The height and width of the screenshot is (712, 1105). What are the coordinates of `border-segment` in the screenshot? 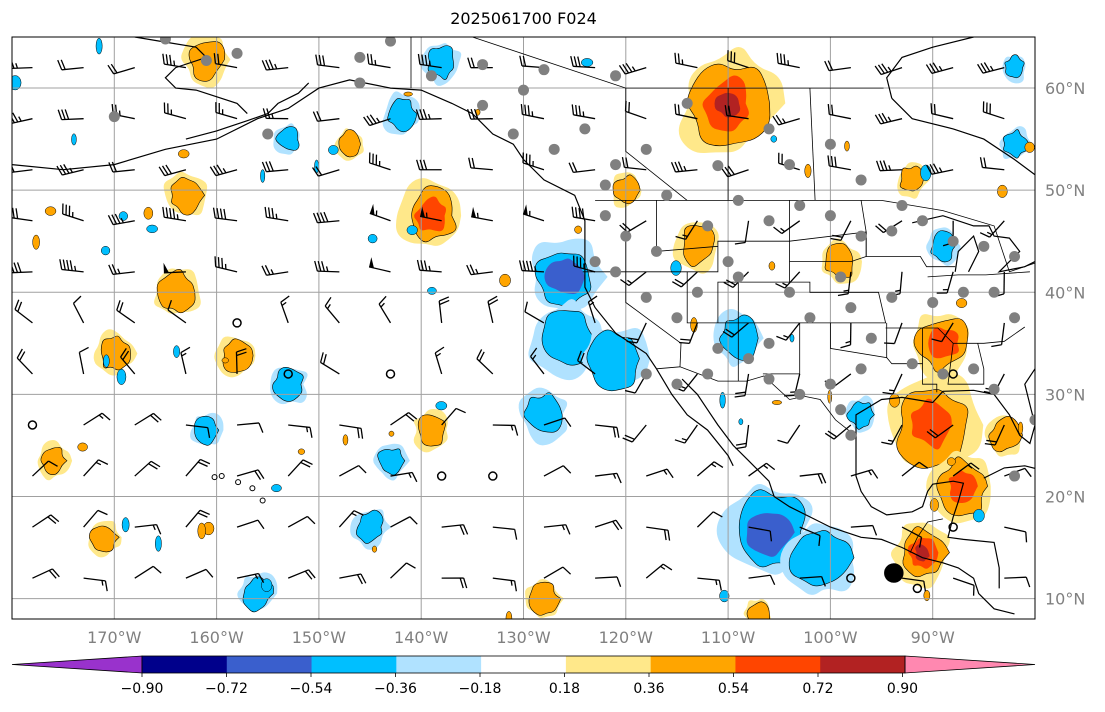 It's located at (838, 302).